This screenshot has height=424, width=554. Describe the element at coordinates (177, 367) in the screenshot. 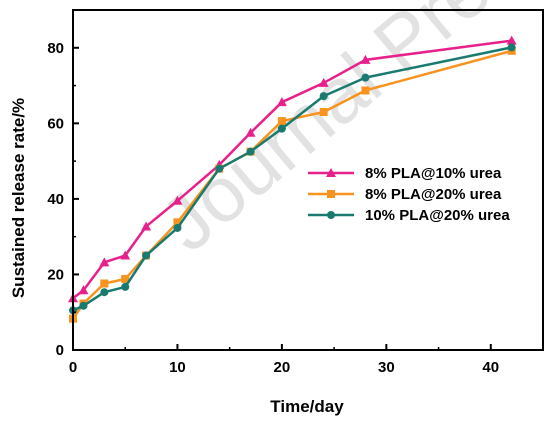

I see `x-tick-label: 10` at that location.